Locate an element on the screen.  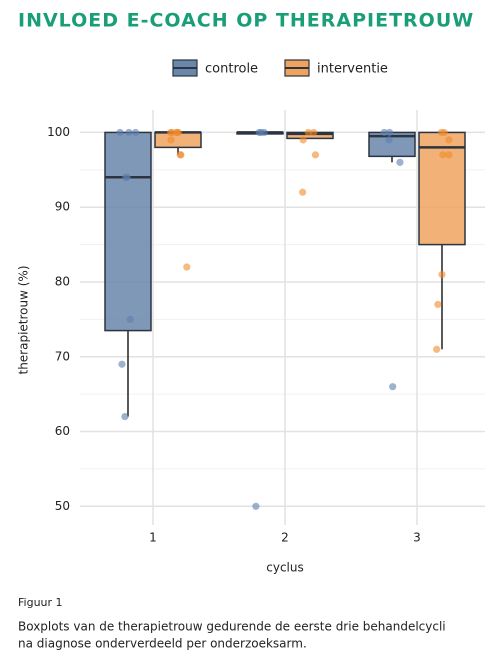
x-axis-label: cyclus is located at coordinates (285, 568).